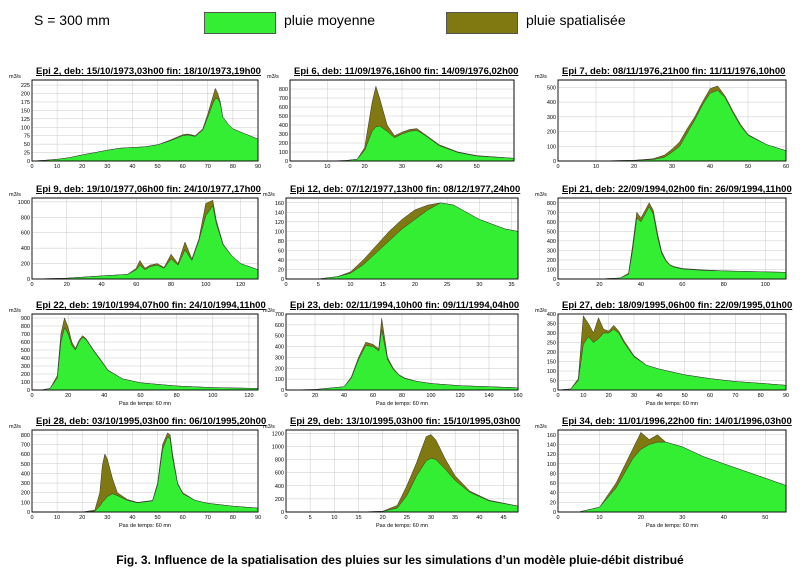 The height and width of the screenshot is (576, 800). What do you see at coordinates (240, 23) in the screenshot?
I see `legend-swatch-moyenne` at bounding box center [240, 23].